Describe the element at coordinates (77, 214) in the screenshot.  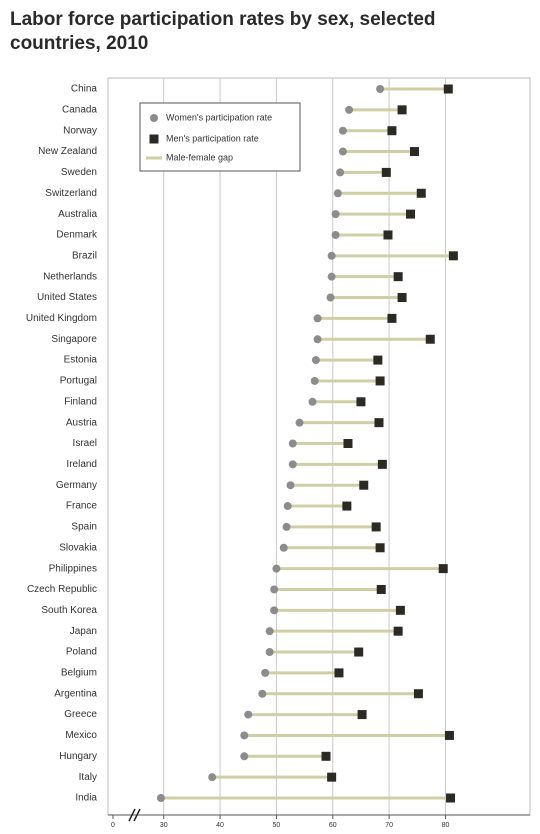
I see `category-label: Australia` at that location.